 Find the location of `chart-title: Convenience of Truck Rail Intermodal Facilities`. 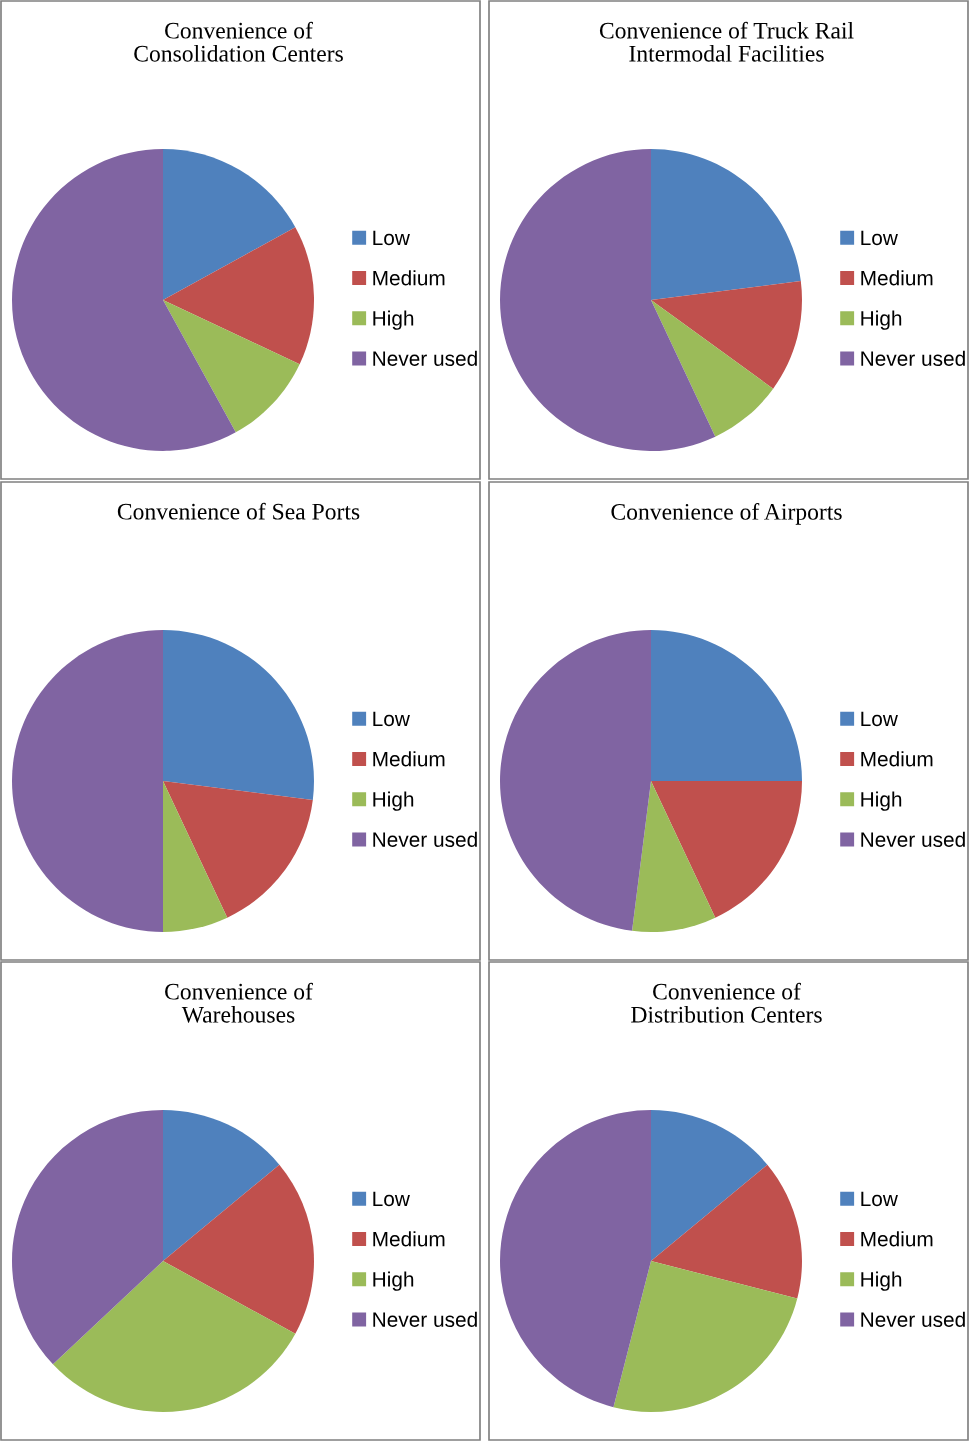

chart-title: Convenience of Truck Rail Intermodal Facilities is located at coordinates (726, 41).